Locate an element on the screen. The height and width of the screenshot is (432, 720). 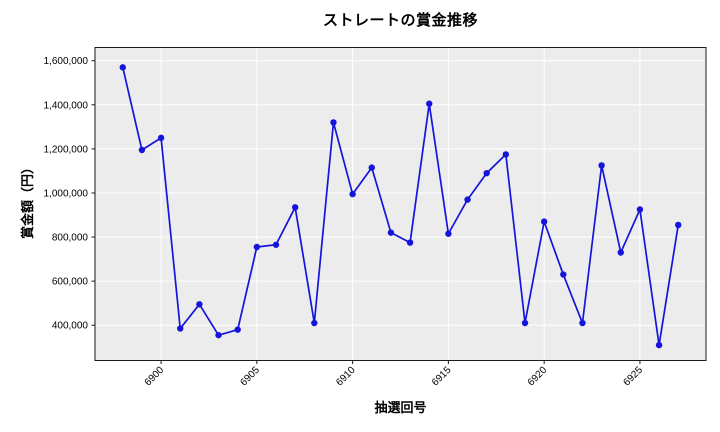
y-axis-label: 賞金額（円） is located at coordinates (27, 200).